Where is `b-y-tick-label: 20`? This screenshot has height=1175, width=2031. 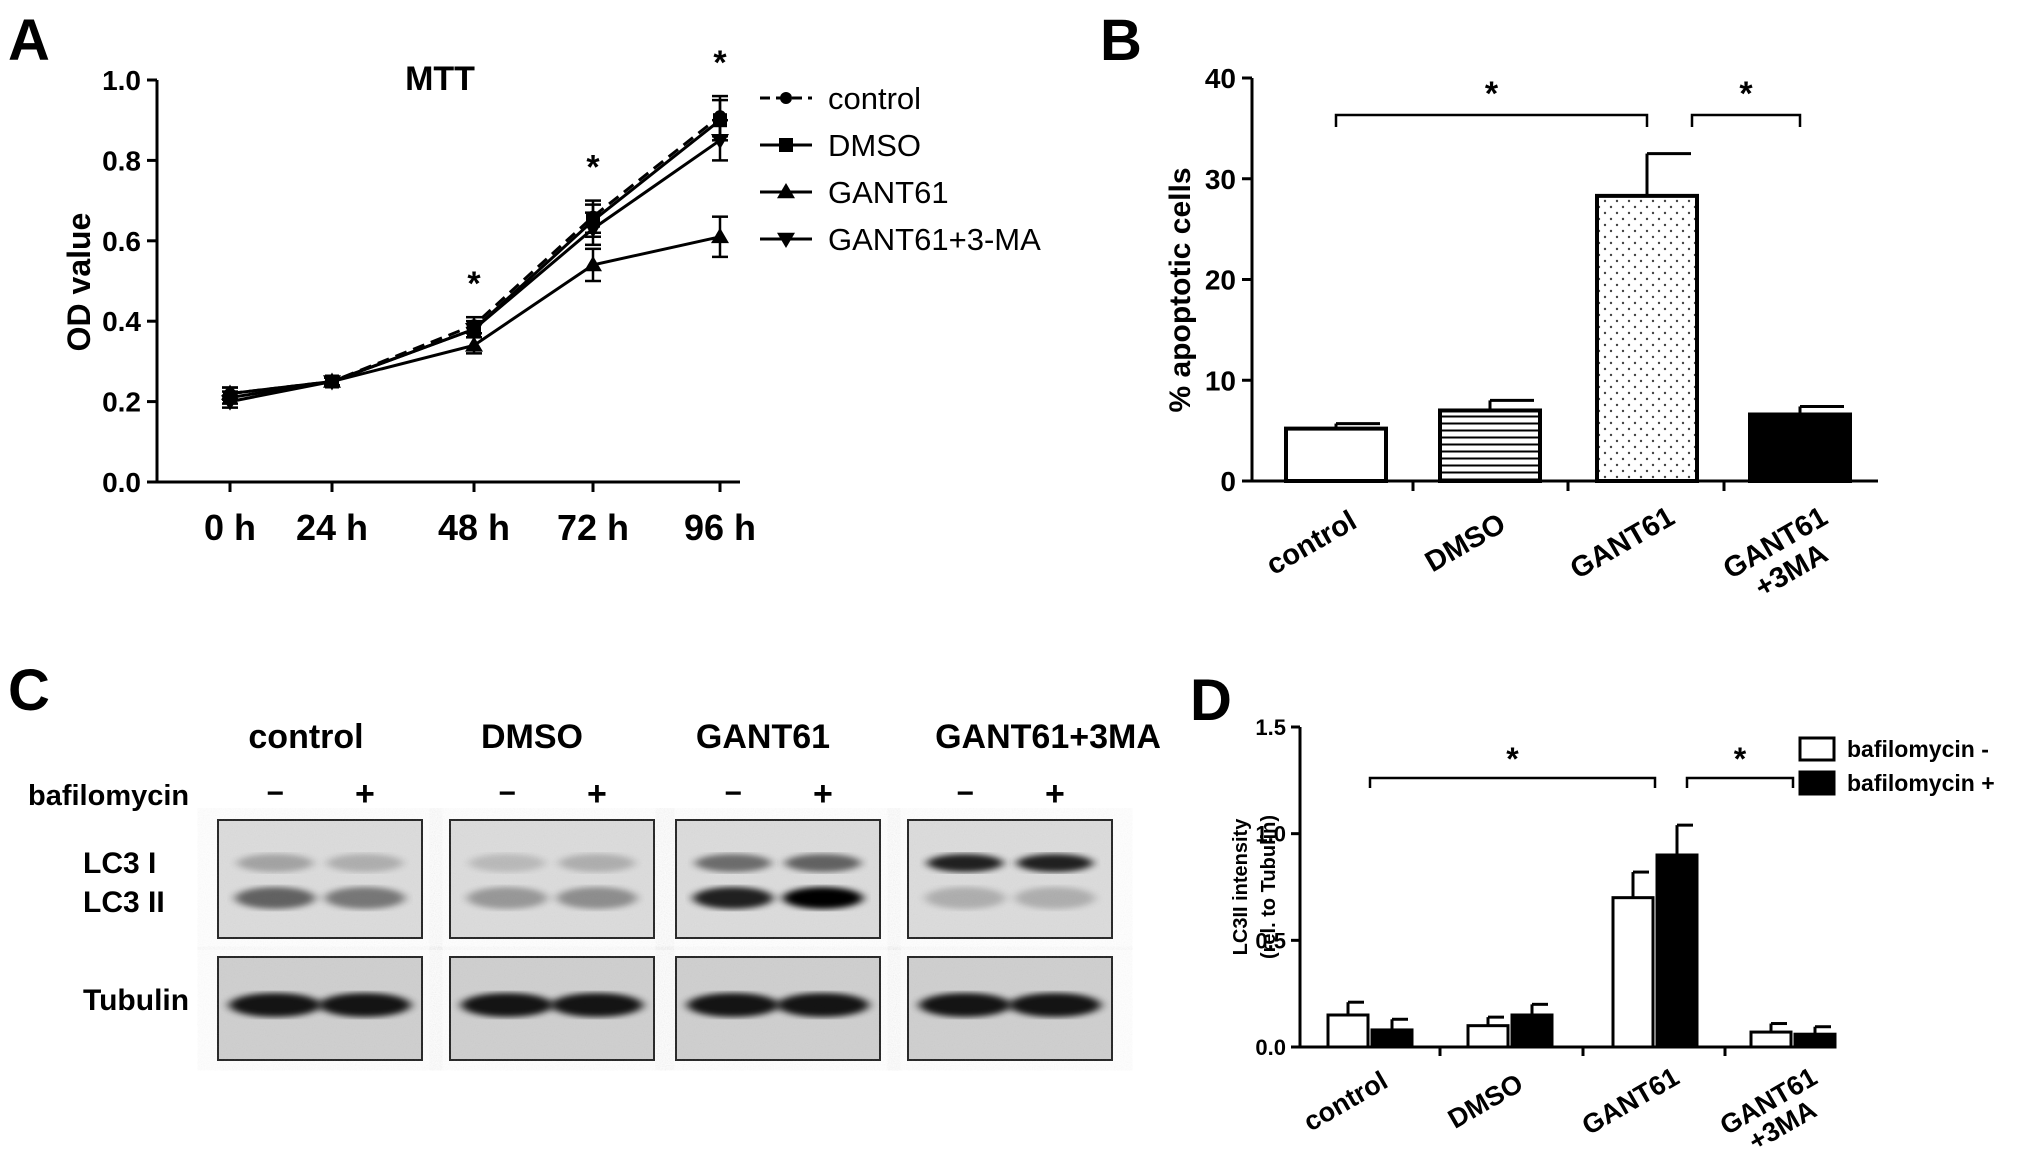
b-y-tick-label: 20 is located at coordinates (1220, 280).